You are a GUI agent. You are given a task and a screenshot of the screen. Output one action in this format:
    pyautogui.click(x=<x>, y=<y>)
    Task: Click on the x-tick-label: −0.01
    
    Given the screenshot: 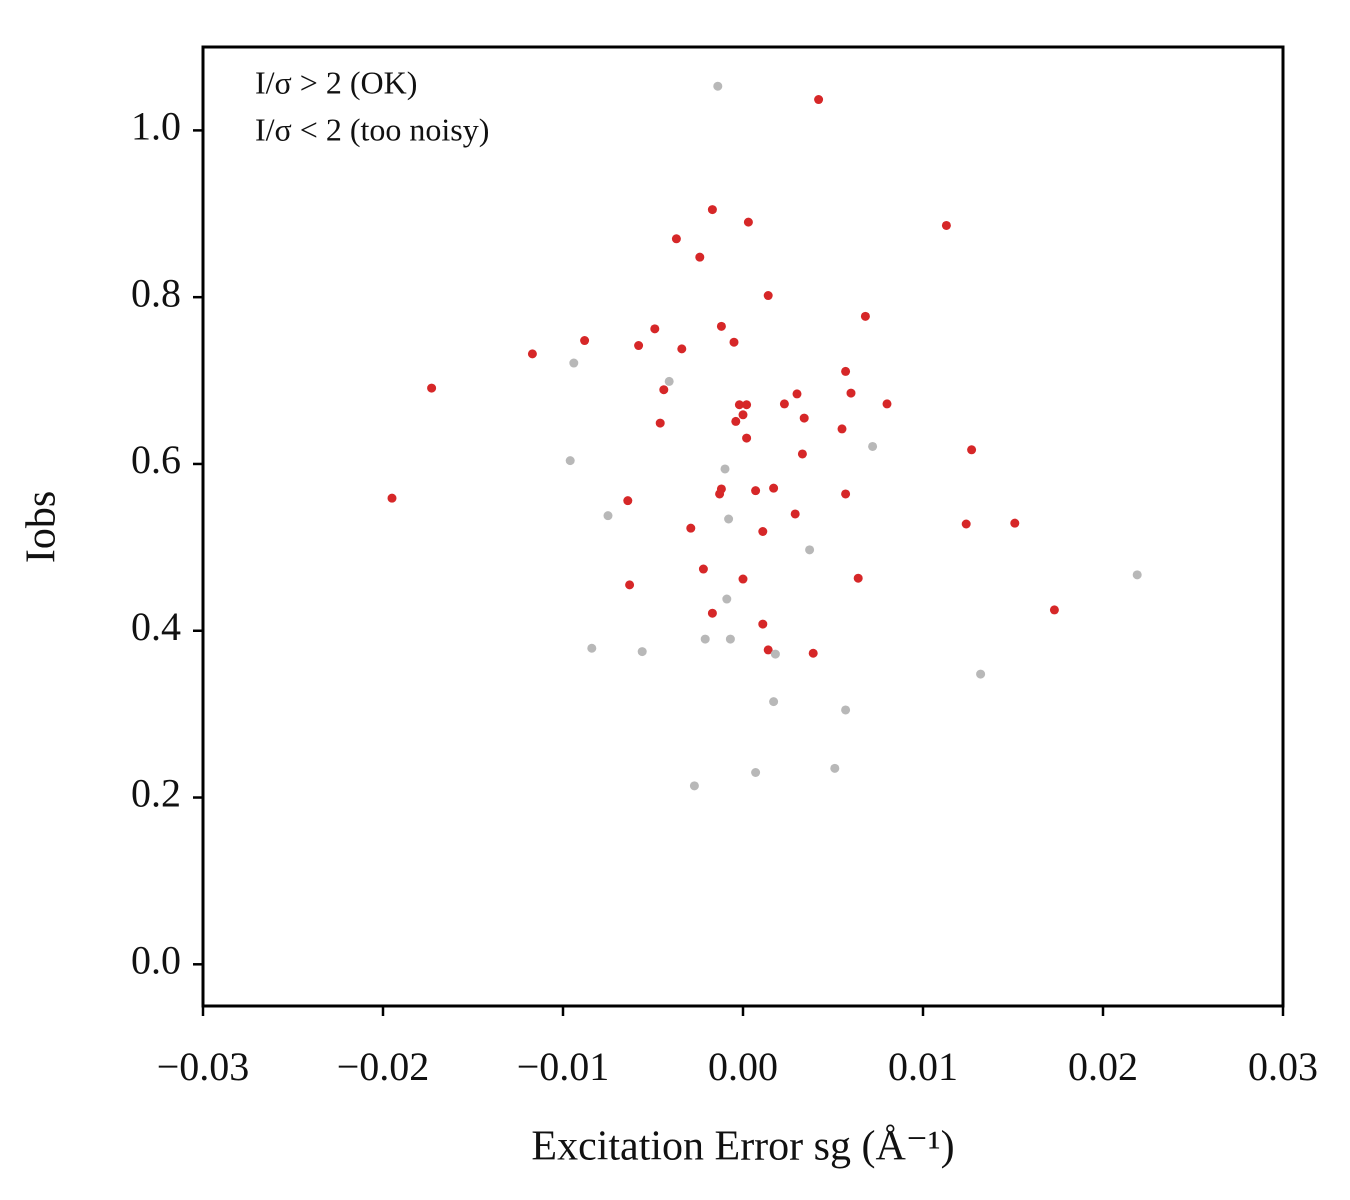 What is the action you would take?
    pyautogui.click(x=563, y=1066)
    